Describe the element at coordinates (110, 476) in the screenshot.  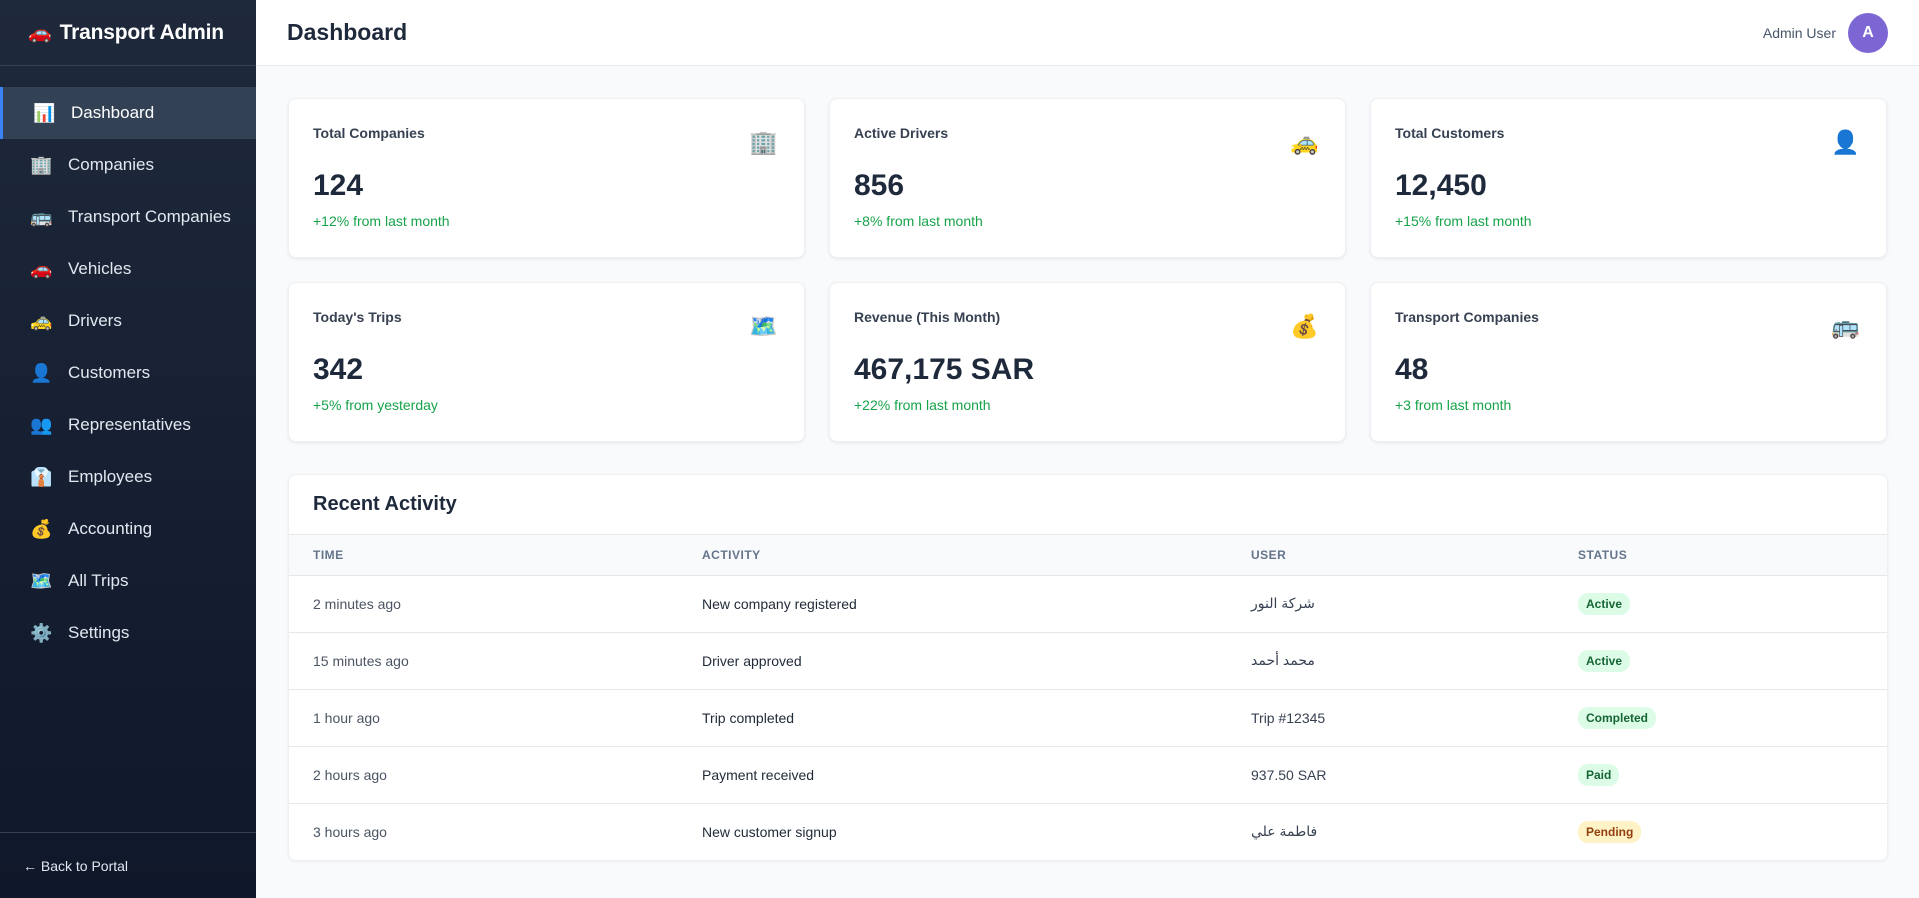
I see `sidebar-item-label: Employees` at that location.